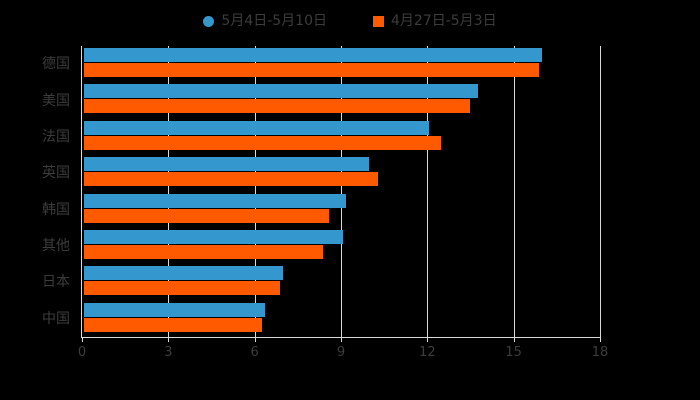 The height and width of the screenshot is (400, 700). I want to click on y-category-label: 其他, so click(56, 246).